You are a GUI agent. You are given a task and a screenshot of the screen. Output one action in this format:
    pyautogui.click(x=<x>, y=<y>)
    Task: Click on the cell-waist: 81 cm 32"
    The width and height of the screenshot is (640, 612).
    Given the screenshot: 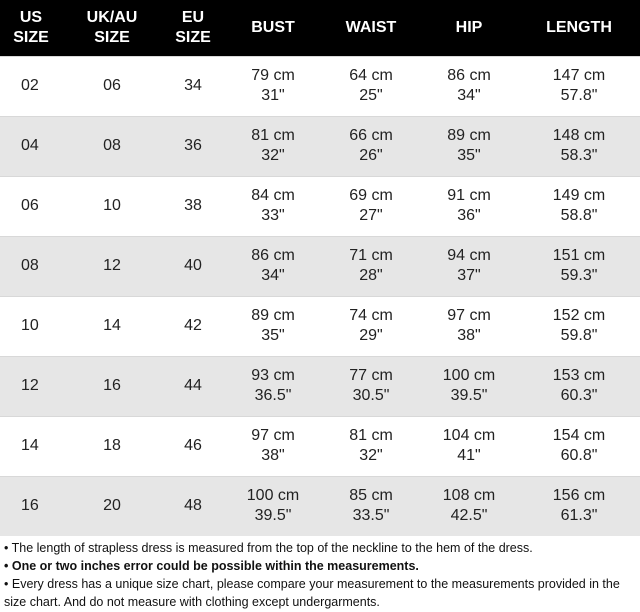 What is the action you would take?
    pyautogui.click(x=371, y=445)
    